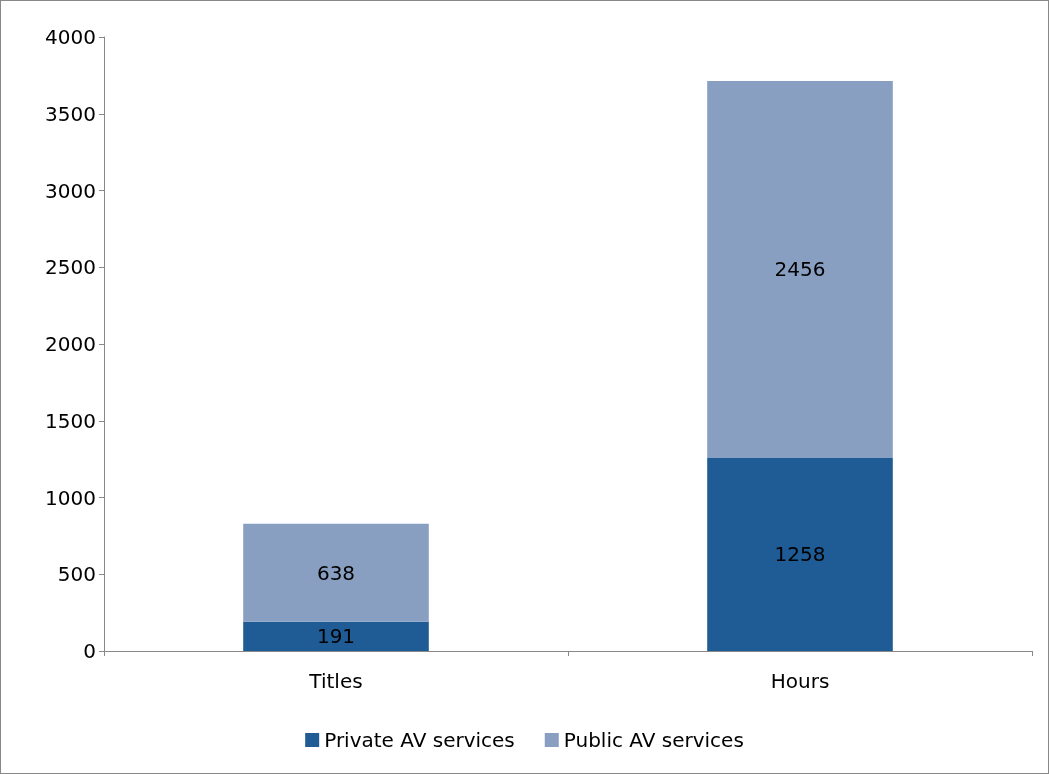  Describe the element at coordinates (70, 113) in the screenshot. I see `y-tick-label: 3500` at that location.